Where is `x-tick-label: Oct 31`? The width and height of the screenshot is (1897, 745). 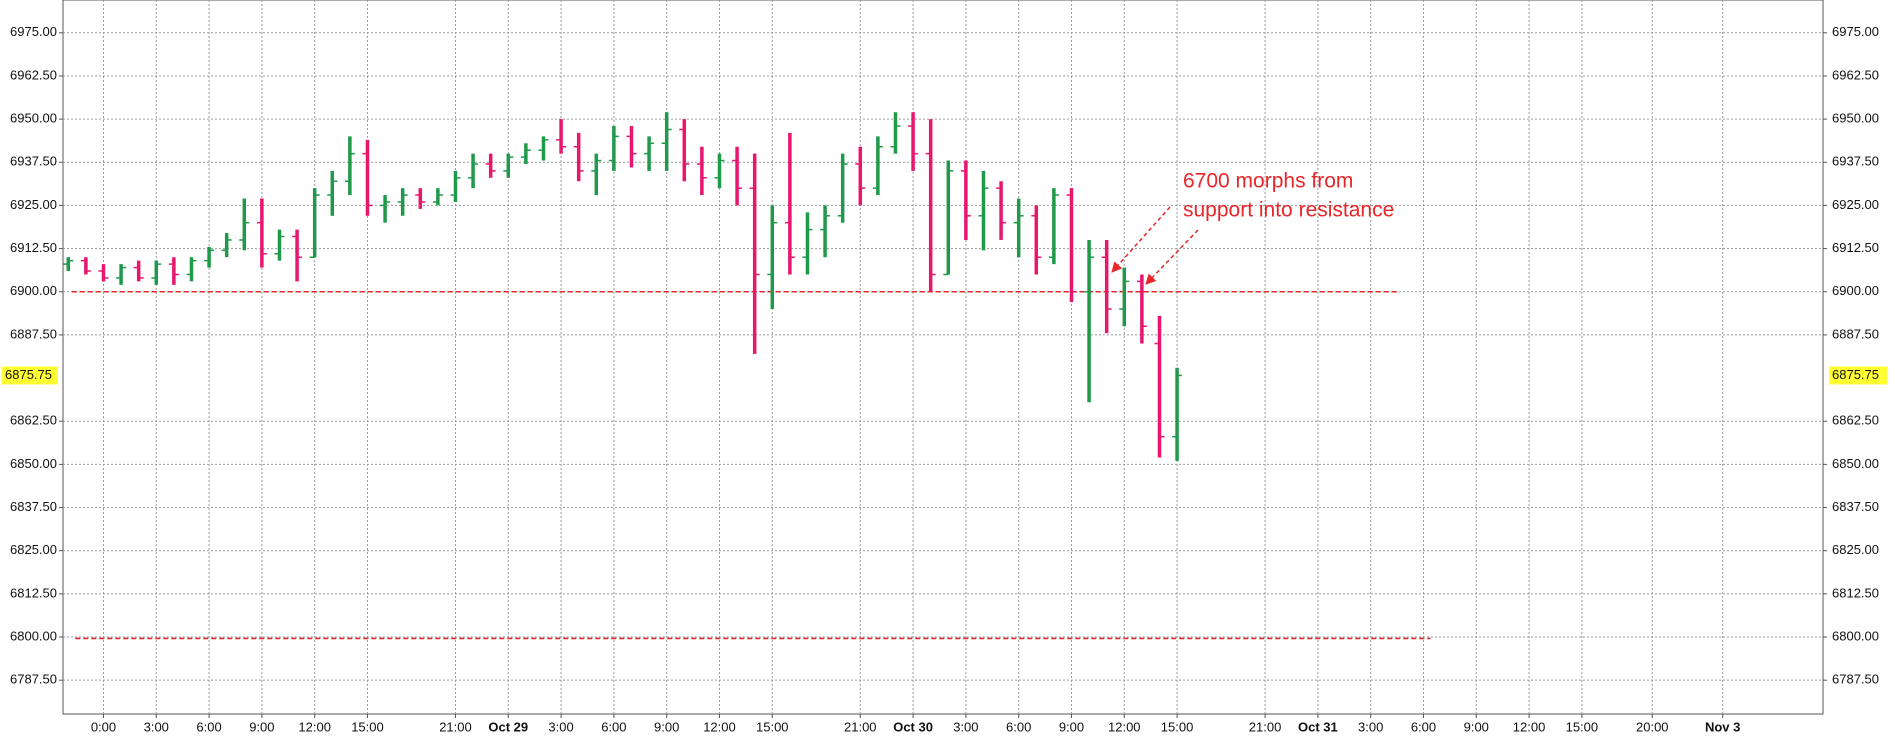
x-tick-label: Oct 31 is located at coordinates (1318, 726).